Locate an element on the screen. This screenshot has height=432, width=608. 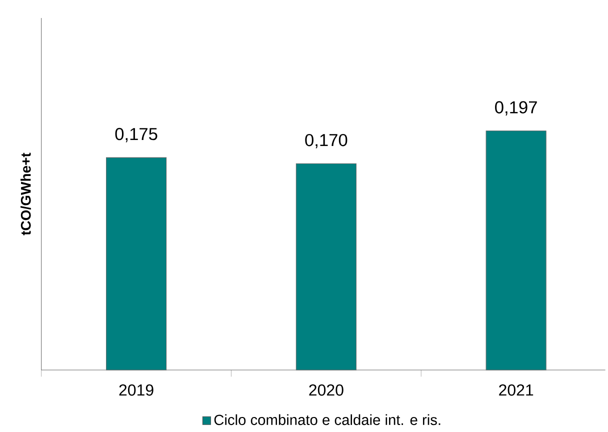
x-tick-label: 2021 is located at coordinates (516, 390).